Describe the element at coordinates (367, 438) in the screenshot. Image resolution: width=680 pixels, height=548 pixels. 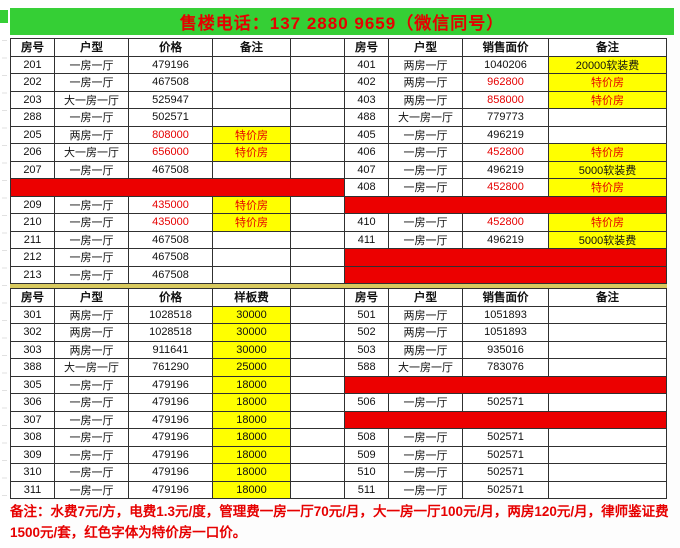
I see `room-cell: 508` at that location.